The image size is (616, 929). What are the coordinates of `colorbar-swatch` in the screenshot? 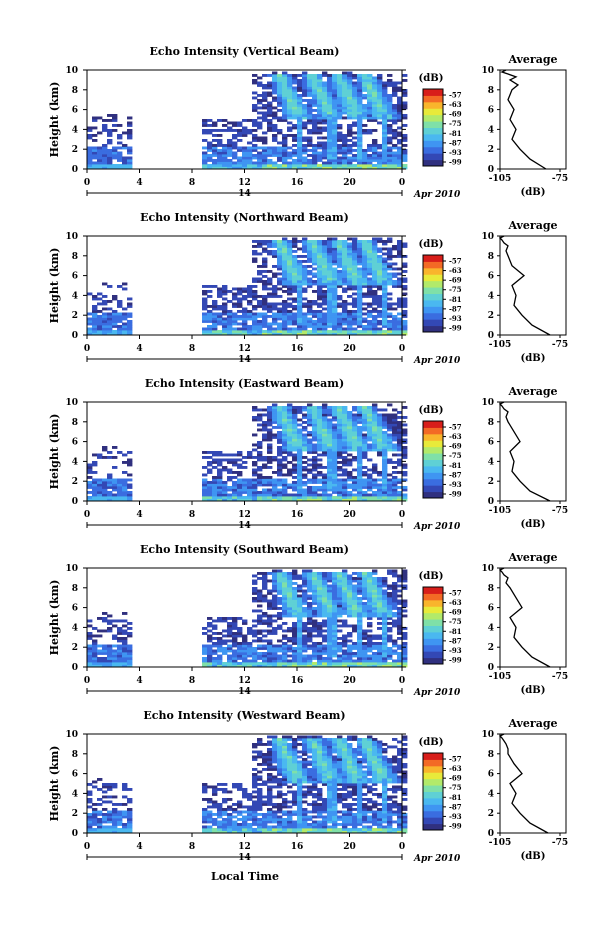 It's located at (433, 495).